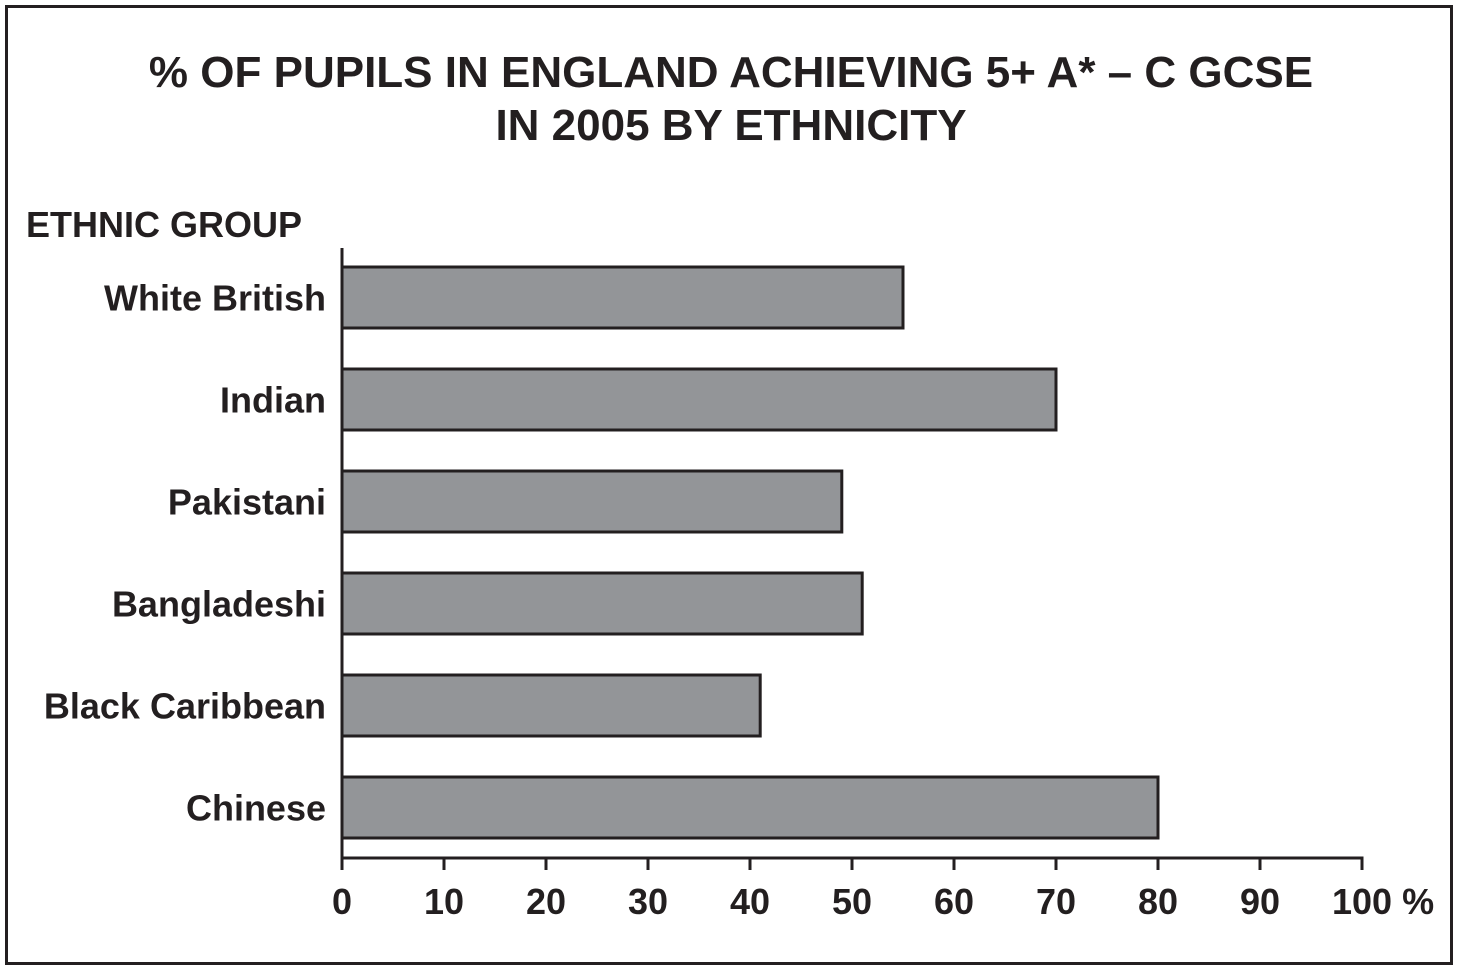  What do you see at coordinates (954, 901) in the screenshot?
I see `x-tick-label-60: 60` at bounding box center [954, 901].